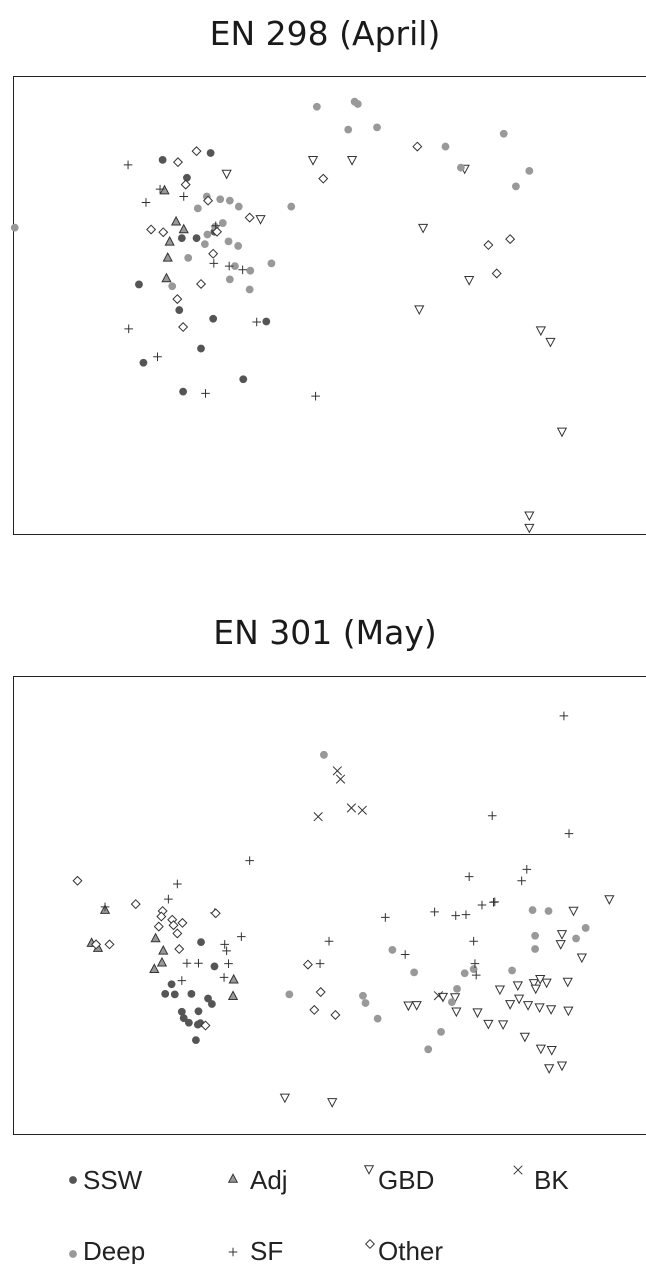 This screenshot has width=646, height=1264. I want to click on legend-label: Other, so click(410, 1250).